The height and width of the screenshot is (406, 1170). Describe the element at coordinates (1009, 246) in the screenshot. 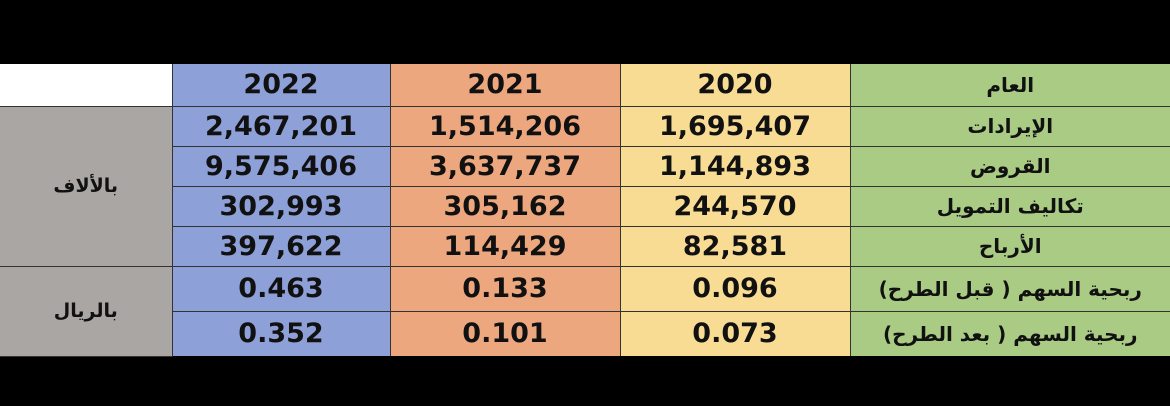

I see `row-label-profits: الأرباح` at that location.